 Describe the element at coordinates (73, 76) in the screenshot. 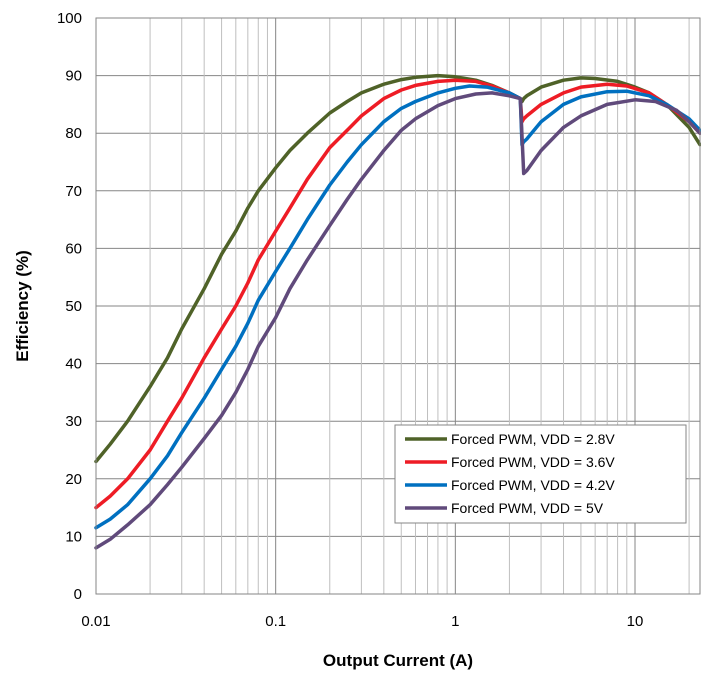

I see `y-tick-label: 90` at that location.